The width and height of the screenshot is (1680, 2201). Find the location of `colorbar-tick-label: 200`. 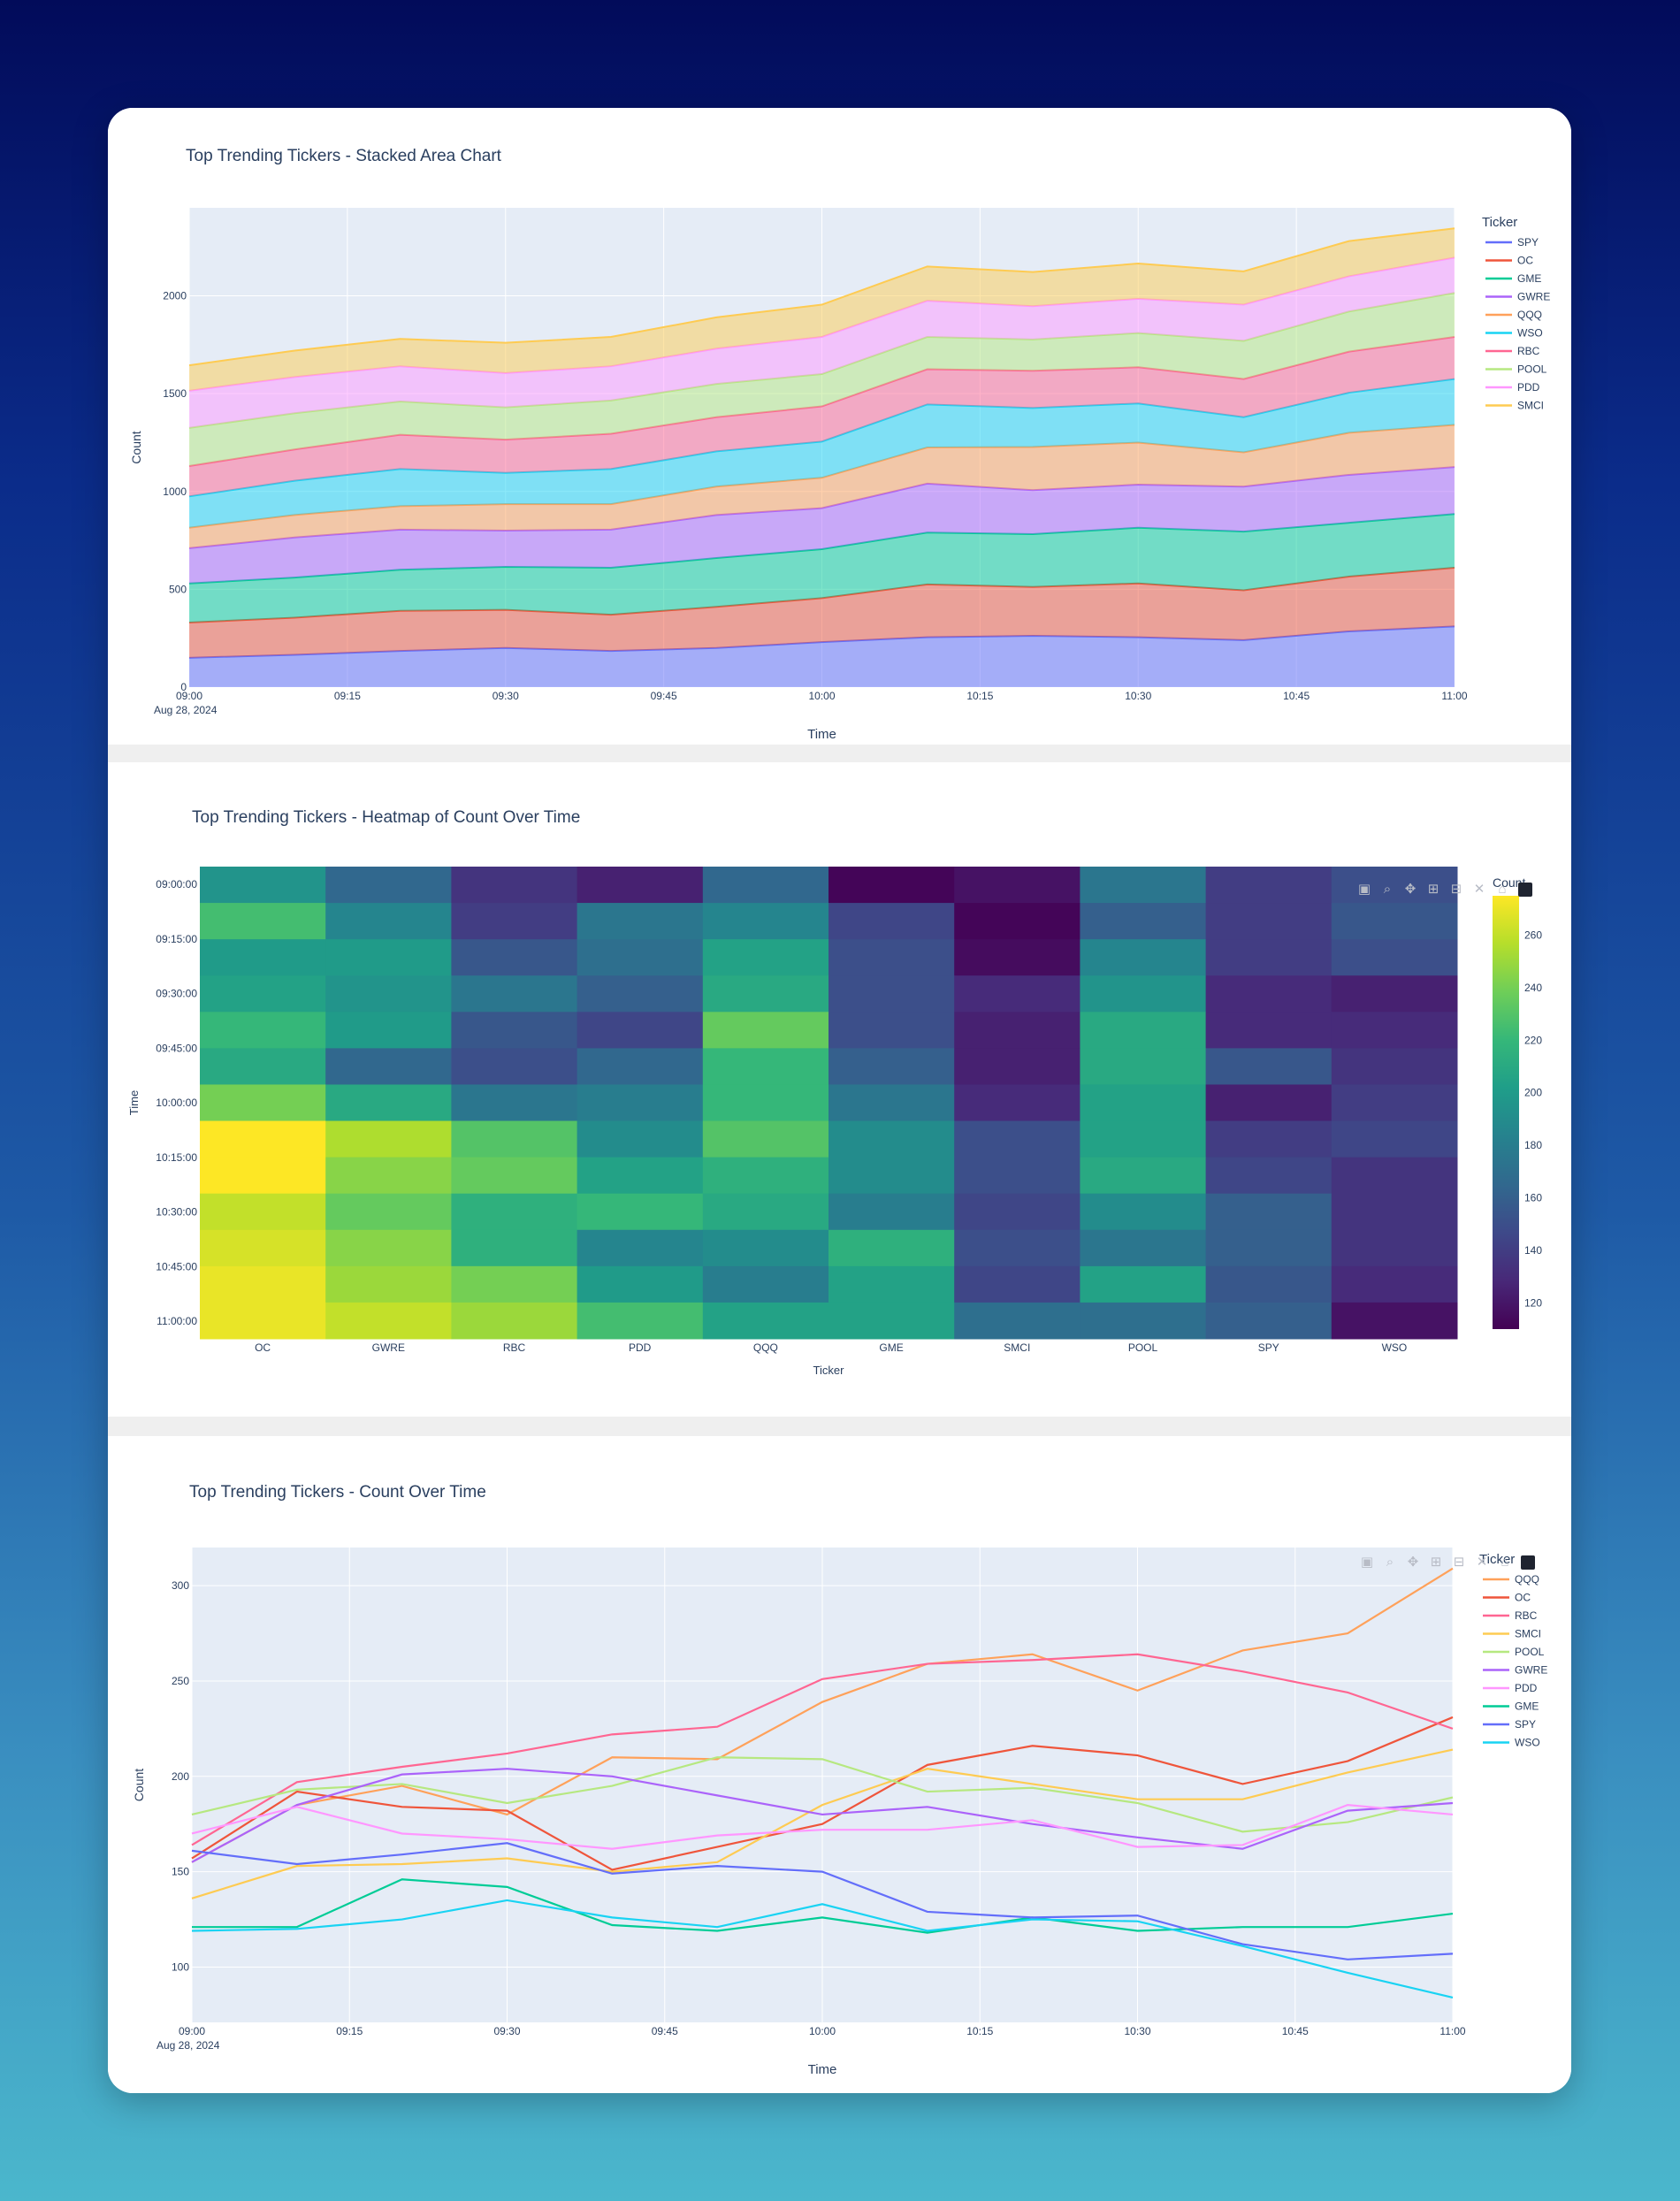

colorbar-tick-label: 200 is located at coordinates (1533, 1093).